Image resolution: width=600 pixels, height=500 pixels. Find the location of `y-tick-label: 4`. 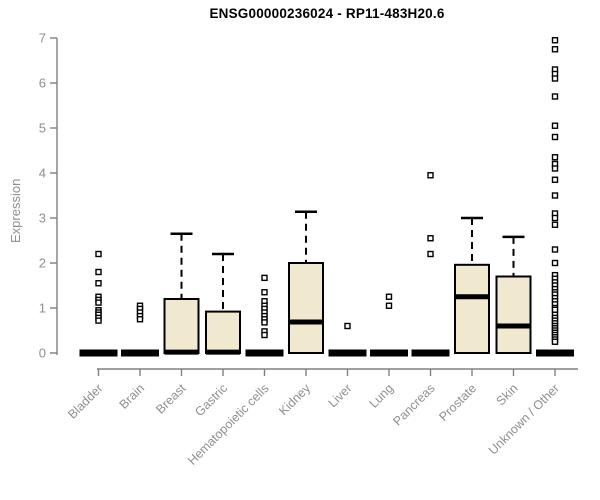

y-tick-label: 4 is located at coordinates (42, 173).